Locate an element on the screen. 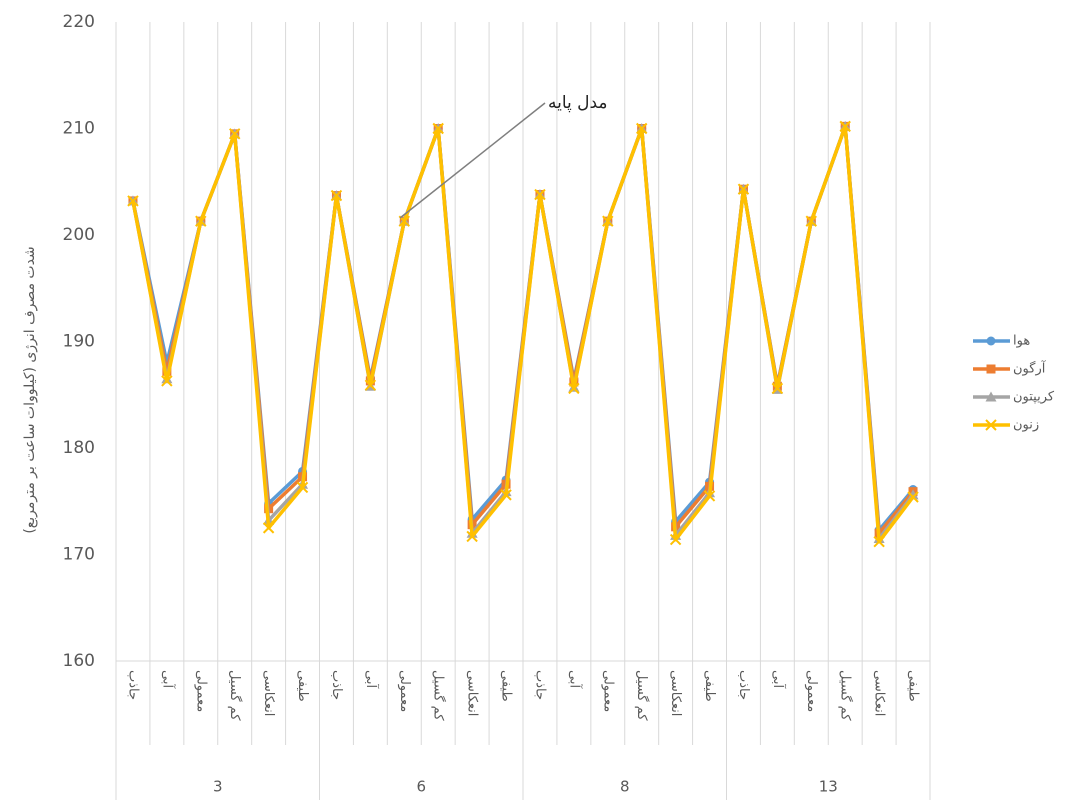 Image resolution: width=1089 pixels, height=812 pixels. y-tick-label: 180 is located at coordinates (79, 448).